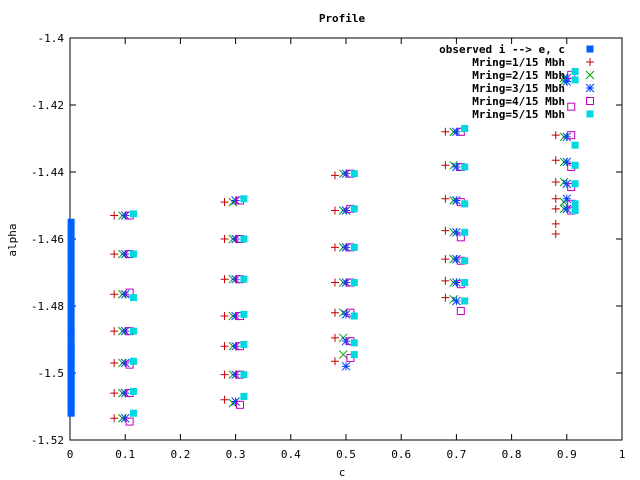  Describe the element at coordinates (342, 18) in the screenshot. I see `chart-title: Profile` at that location.